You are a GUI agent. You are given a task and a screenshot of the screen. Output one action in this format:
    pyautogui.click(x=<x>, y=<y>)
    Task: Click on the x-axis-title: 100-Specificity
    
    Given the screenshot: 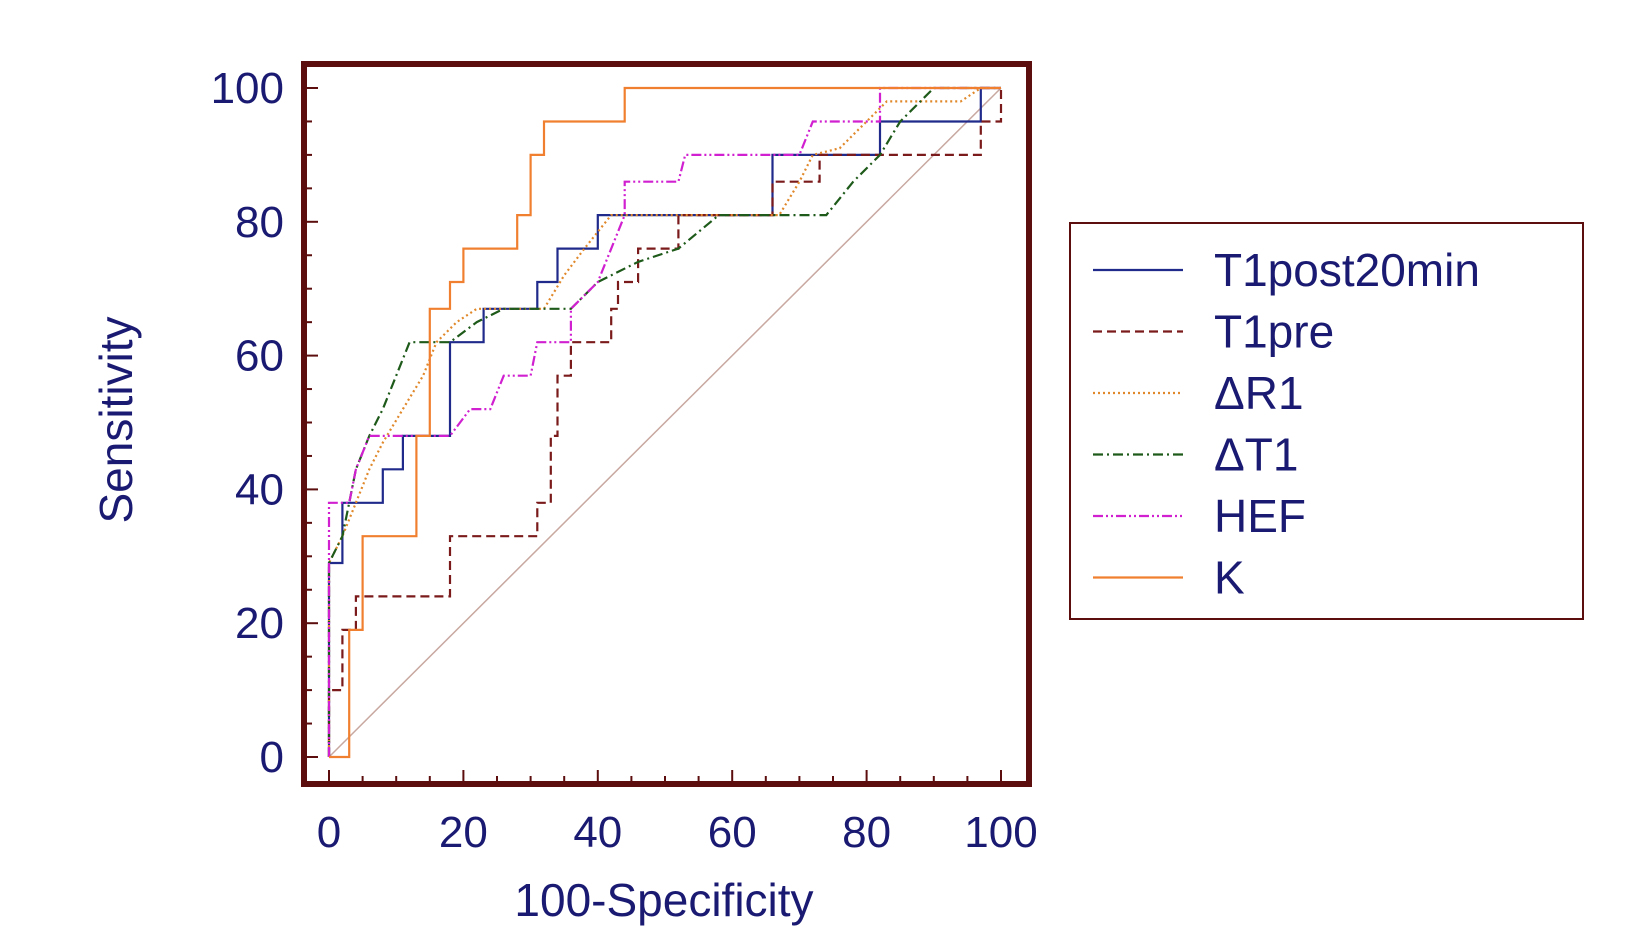 What is the action you would take?
    pyautogui.click(x=663, y=900)
    